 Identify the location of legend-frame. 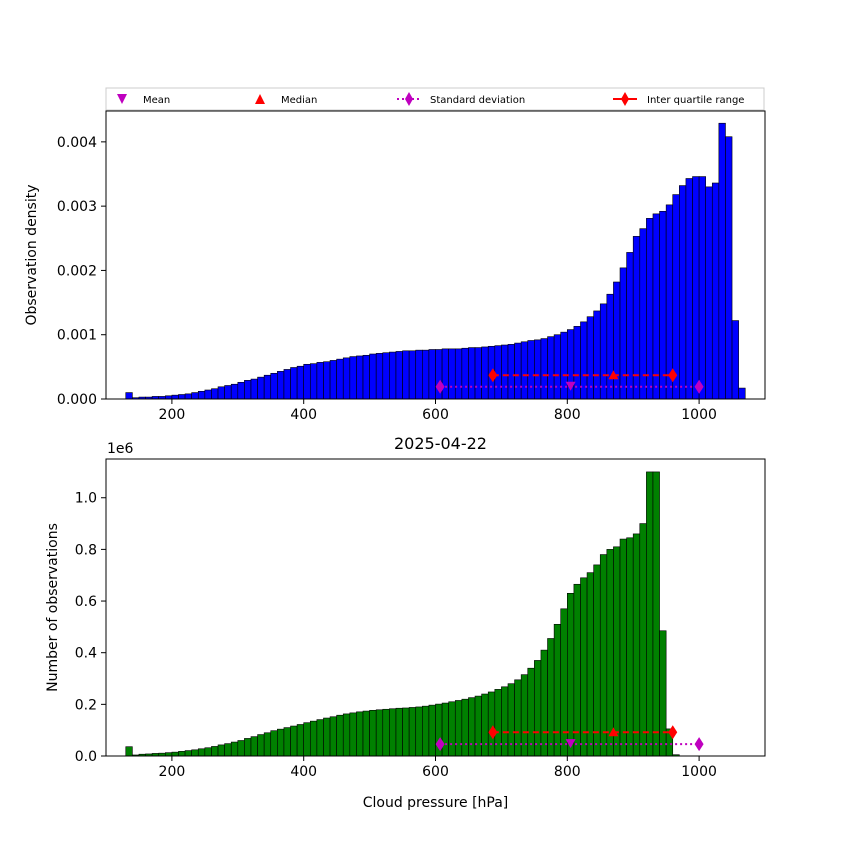
(435, 99).